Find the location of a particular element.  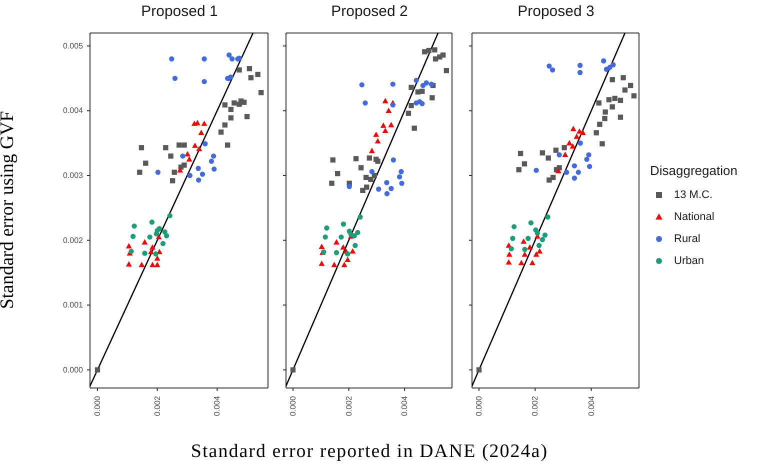

y-tick-label: 0.001 is located at coordinates (73, 305).